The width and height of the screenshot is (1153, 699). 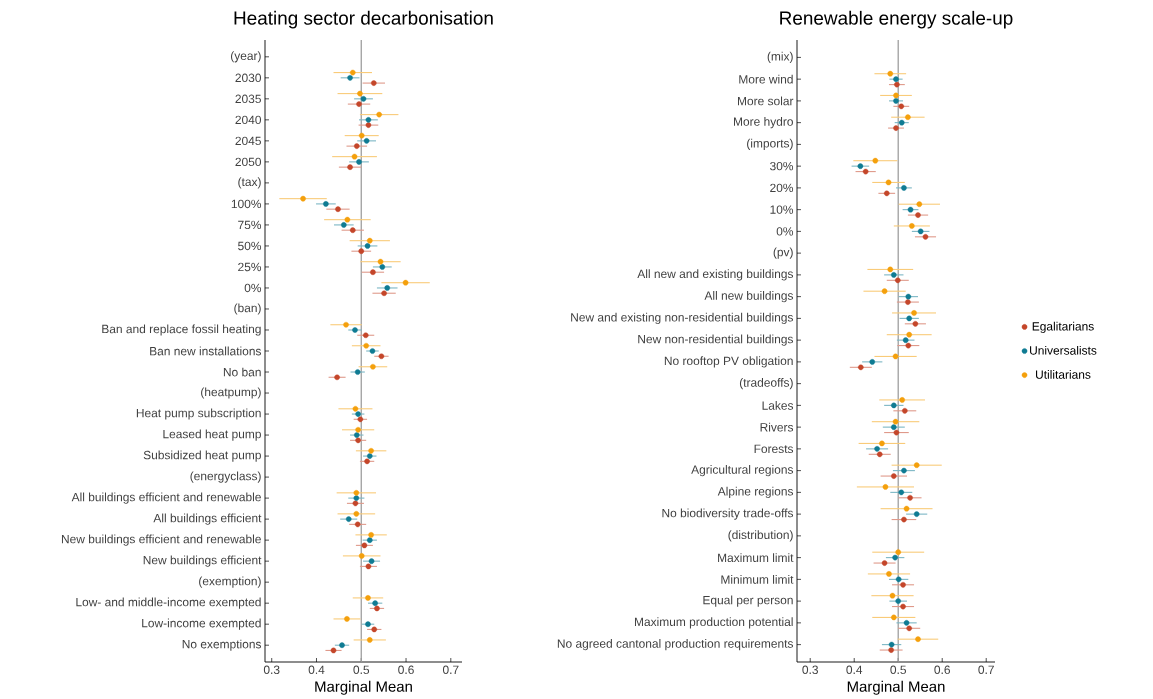 What do you see at coordinates (896, 19) in the screenshot?
I see `chart-title: Renewable energy scale-up` at bounding box center [896, 19].